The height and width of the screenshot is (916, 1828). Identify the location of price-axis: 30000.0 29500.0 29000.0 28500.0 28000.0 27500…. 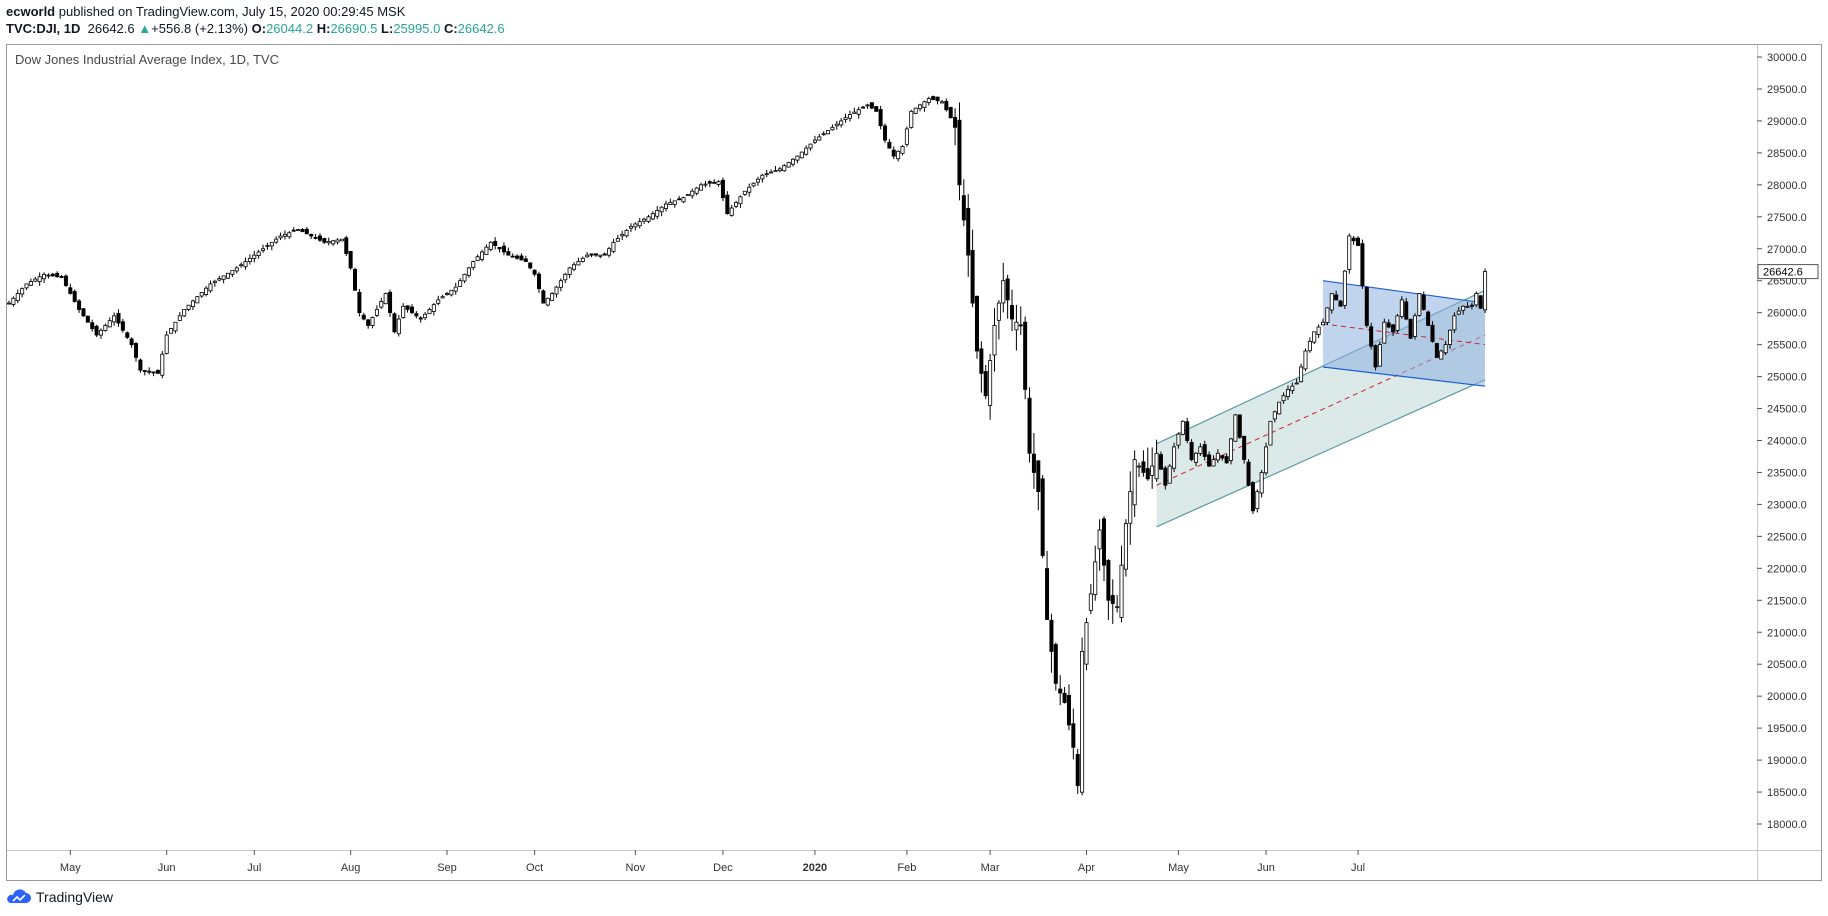
(1788, 441).